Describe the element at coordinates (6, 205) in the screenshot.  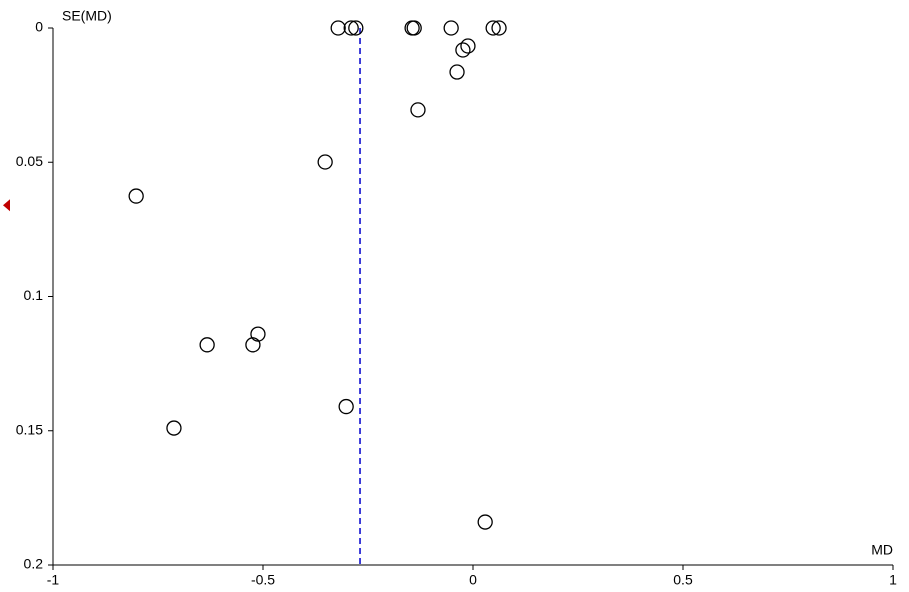
I see `axis-marker` at that location.